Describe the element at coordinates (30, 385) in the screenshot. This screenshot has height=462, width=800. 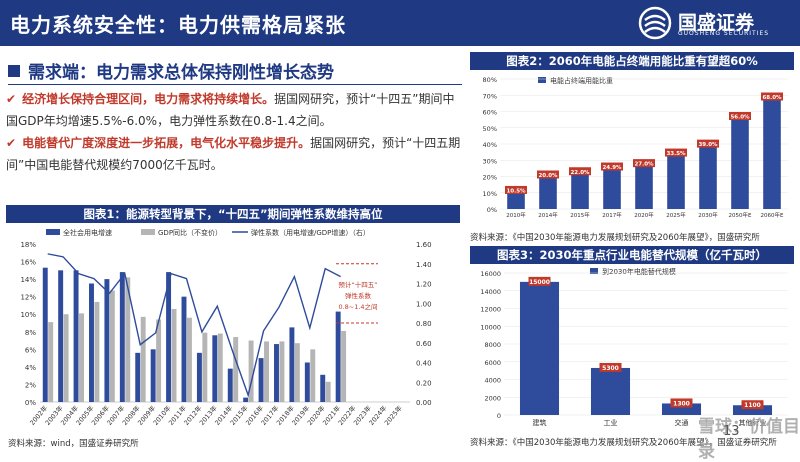
I see `y-tick-left: 2%` at that location.